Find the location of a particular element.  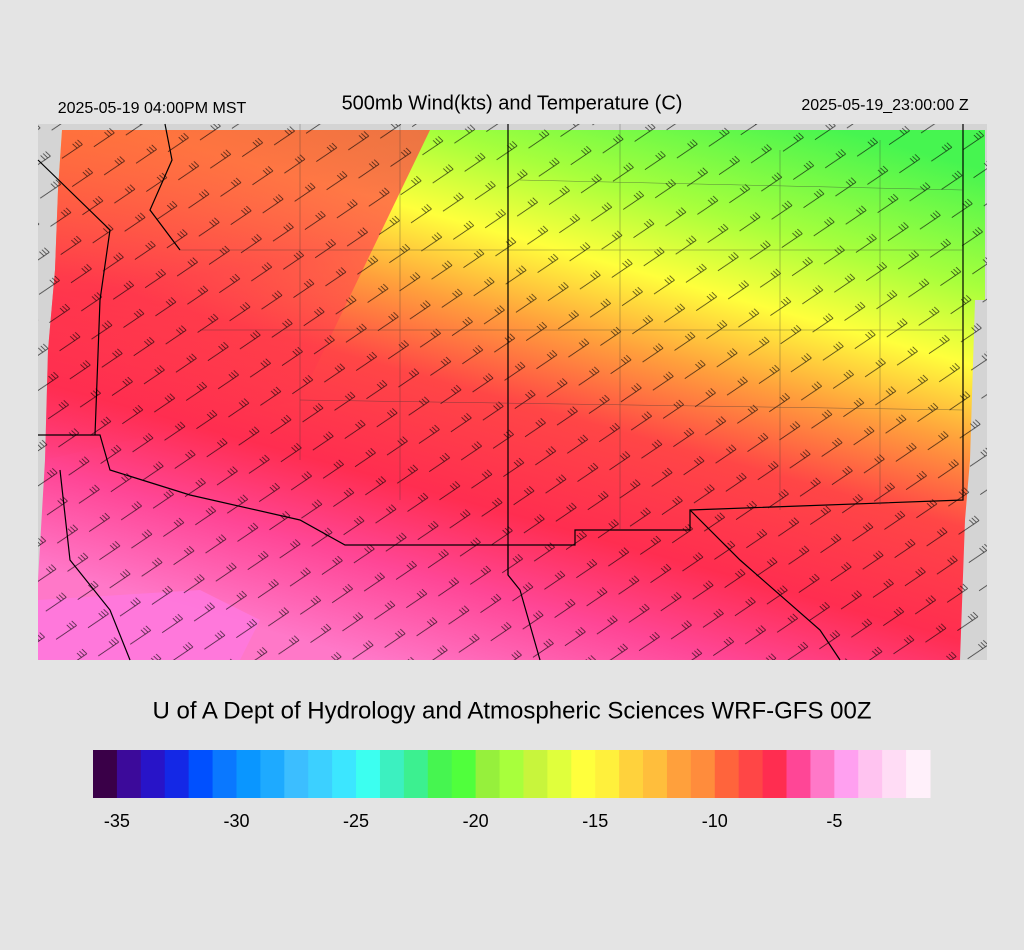

colorbar: -35 -30 -25 -20 -15 -10 -5 is located at coordinates (512, 790).